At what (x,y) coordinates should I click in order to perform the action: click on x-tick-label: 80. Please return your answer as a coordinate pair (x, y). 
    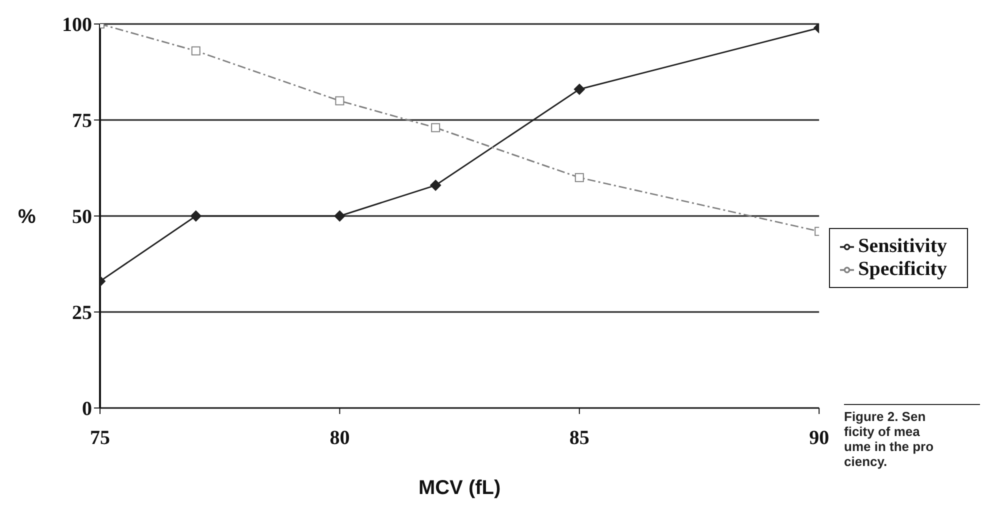
    Looking at the image, I should click on (340, 438).